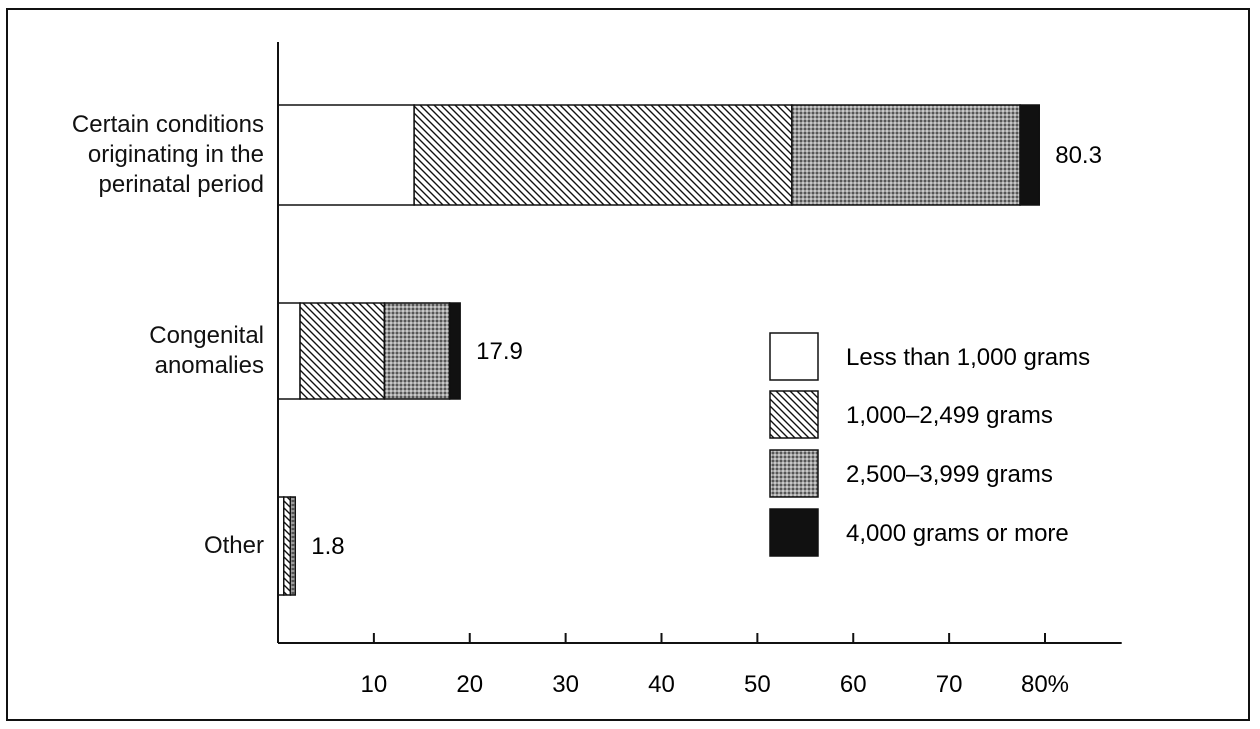  What do you see at coordinates (757, 684) in the screenshot?
I see `x-tick-label: 50` at bounding box center [757, 684].